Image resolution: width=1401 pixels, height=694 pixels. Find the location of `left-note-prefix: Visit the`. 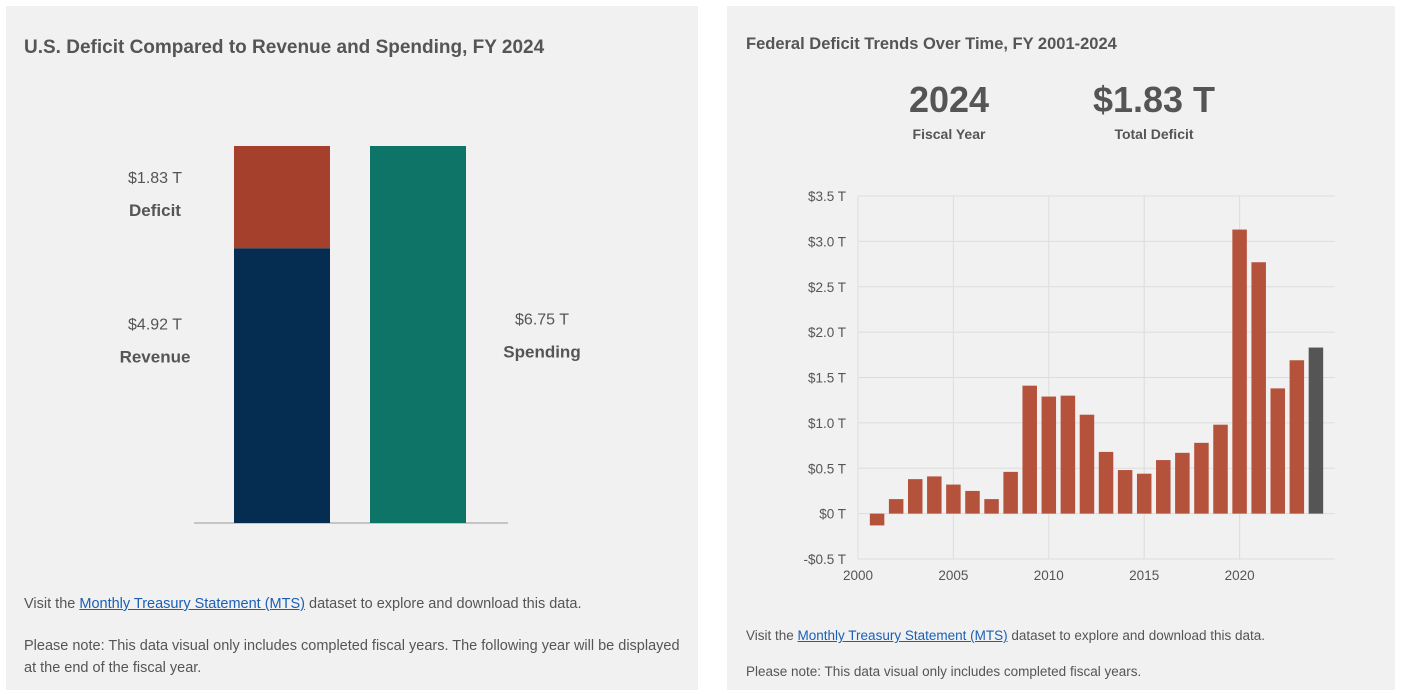

left-note-prefix: Visit the is located at coordinates (52, 604).